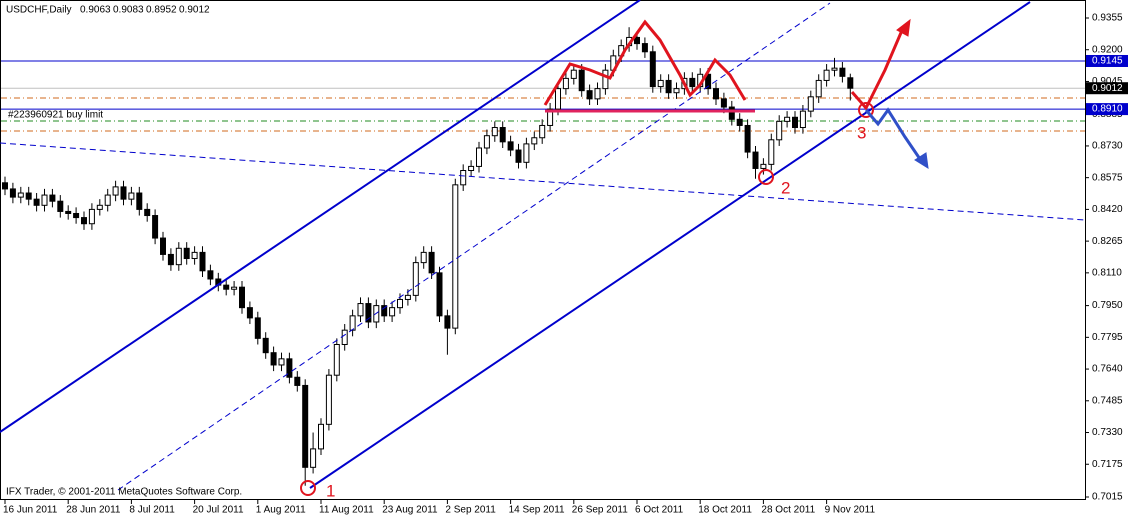 This screenshot has height=518, width=1129. I want to click on x-tick-label: 8 Jul 2011, so click(152, 510).